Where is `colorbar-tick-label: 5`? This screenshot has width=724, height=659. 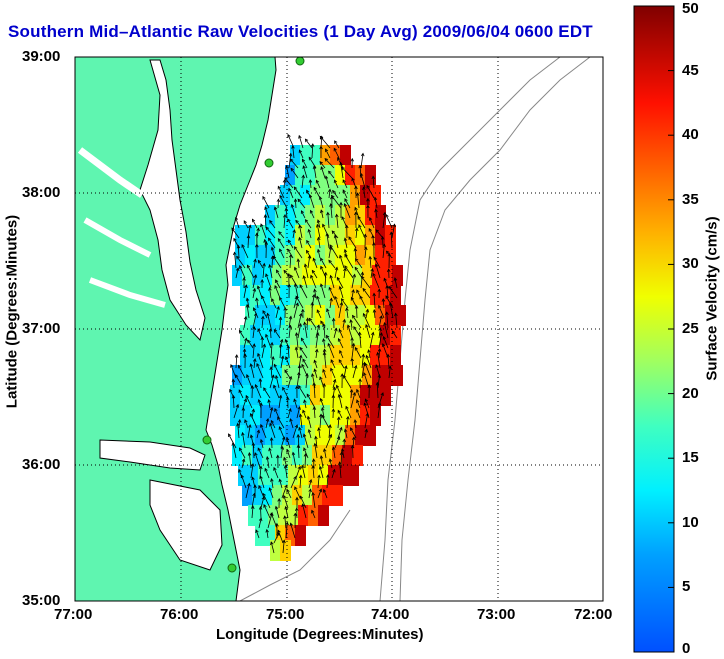 colorbar-tick-label: 5 is located at coordinates (686, 587).